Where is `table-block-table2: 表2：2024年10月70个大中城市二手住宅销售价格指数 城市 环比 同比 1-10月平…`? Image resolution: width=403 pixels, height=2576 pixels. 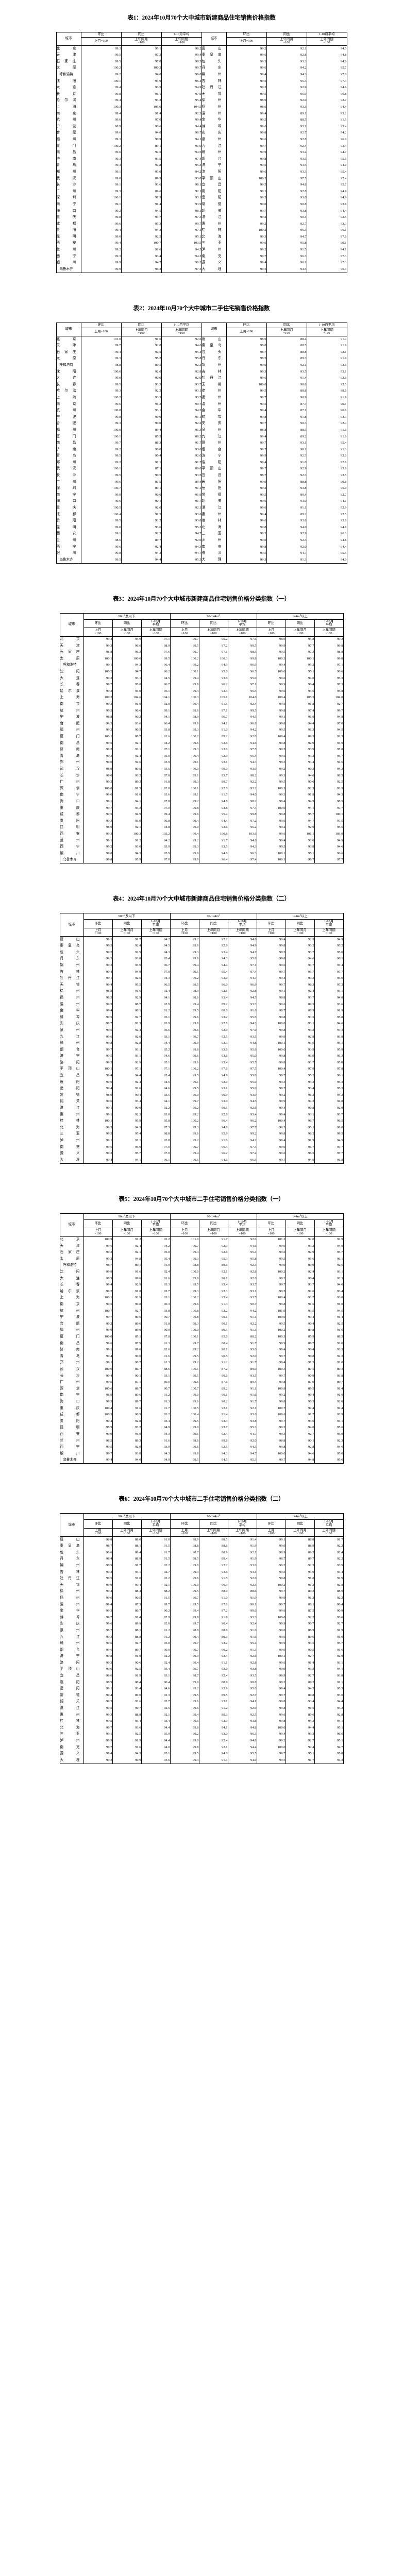
table-block-table2: 表2：2024年10月70个大中城市二手住宅销售价格指数 城市 环比 同比 1-10月平… is located at coordinates (202, 436).